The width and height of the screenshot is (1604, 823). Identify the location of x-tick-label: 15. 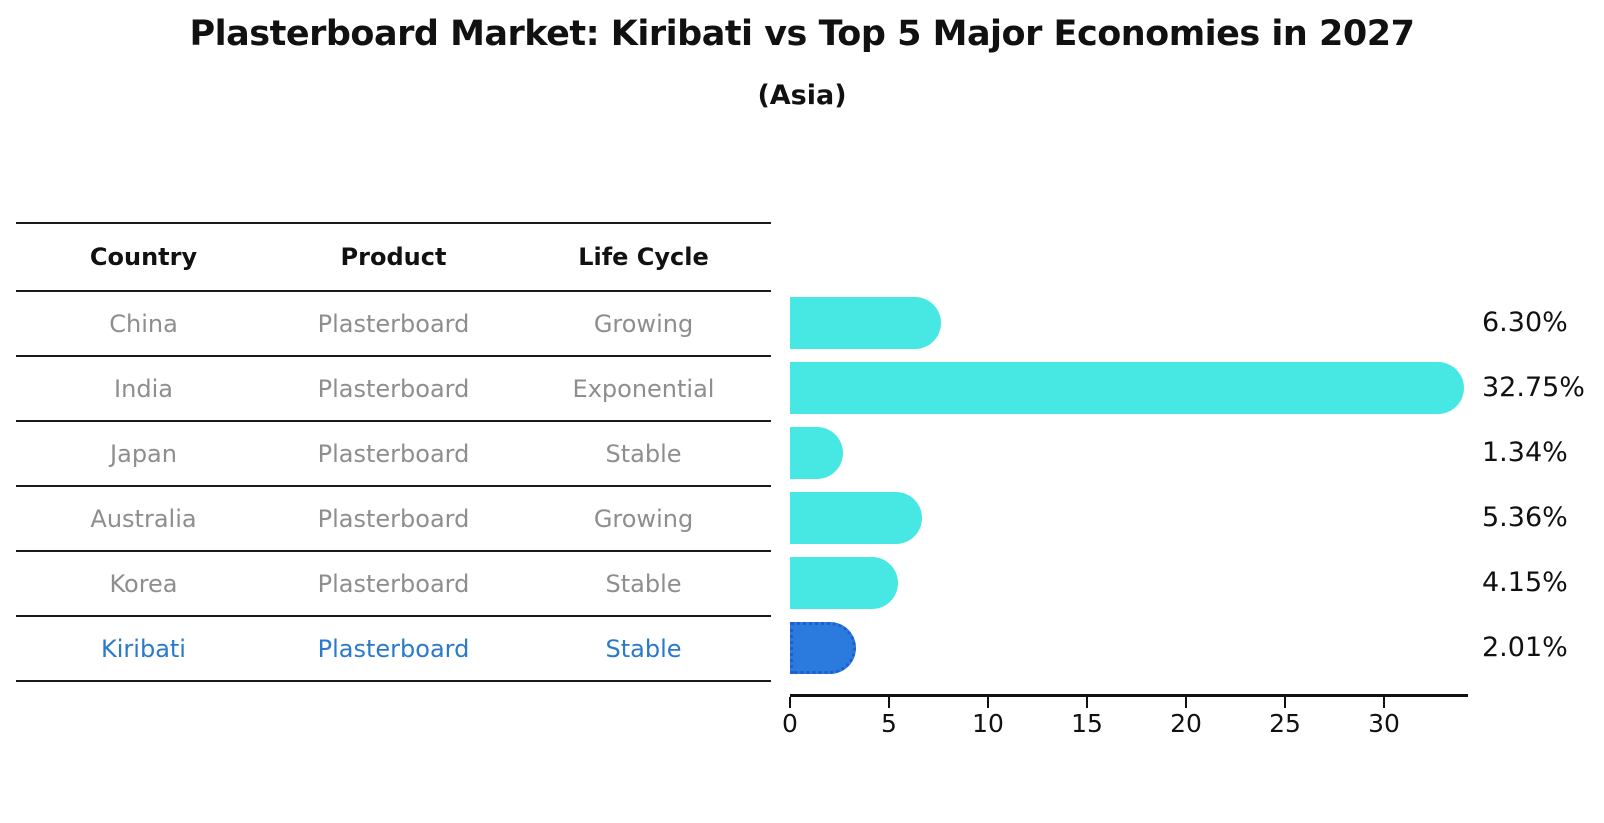
(1087, 723).